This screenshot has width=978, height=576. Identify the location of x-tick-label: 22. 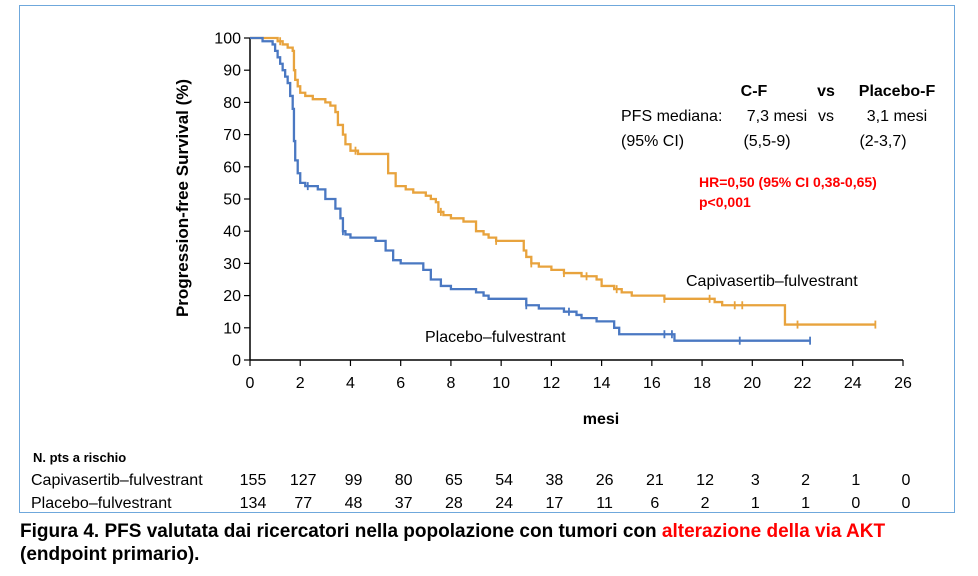
(803, 383).